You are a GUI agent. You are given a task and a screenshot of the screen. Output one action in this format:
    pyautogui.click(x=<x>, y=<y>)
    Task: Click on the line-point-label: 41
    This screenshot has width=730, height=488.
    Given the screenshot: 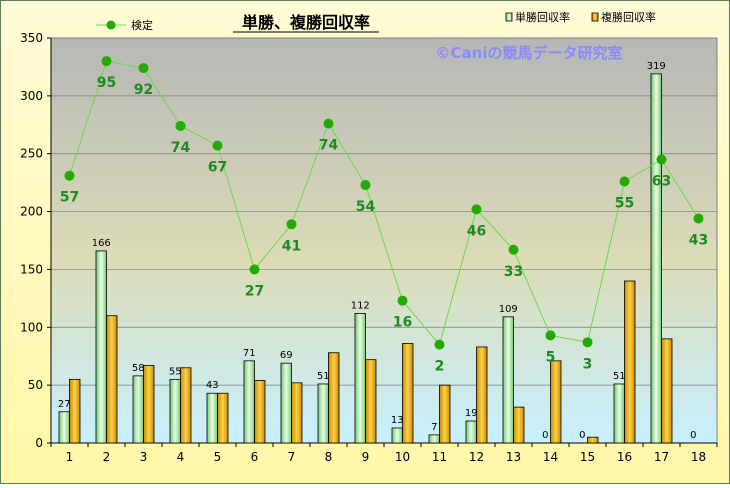 What is the action you would take?
    pyautogui.click(x=291, y=246)
    